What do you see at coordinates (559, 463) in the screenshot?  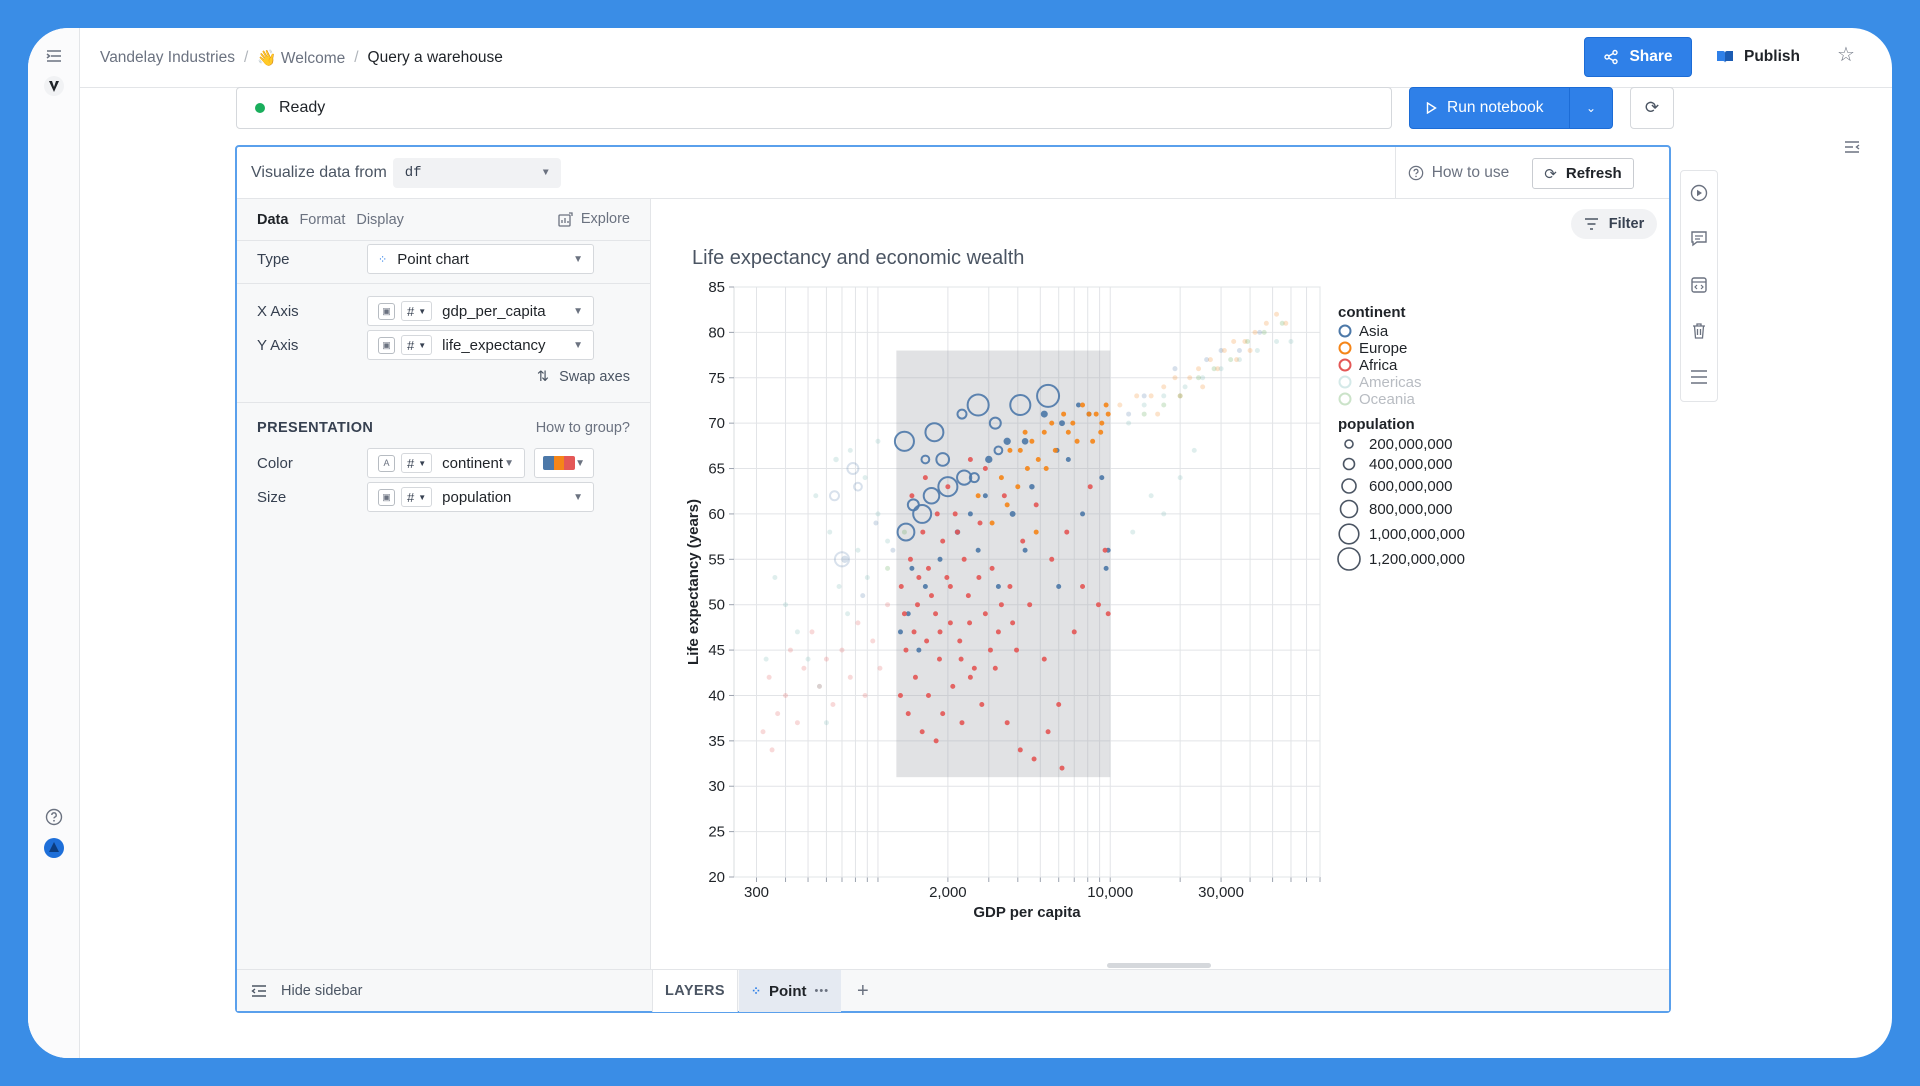 I see `palette-color` at bounding box center [559, 463].